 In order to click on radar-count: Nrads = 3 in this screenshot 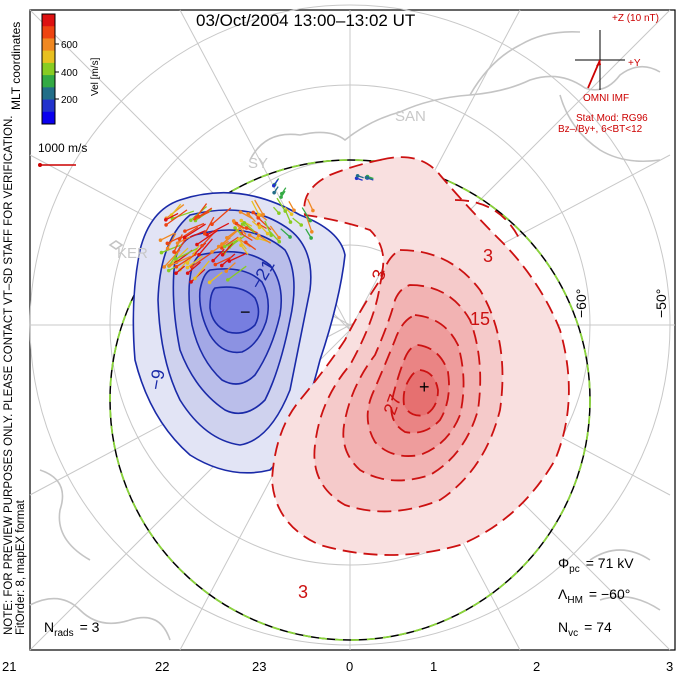, I will do `click(72, 629)`.